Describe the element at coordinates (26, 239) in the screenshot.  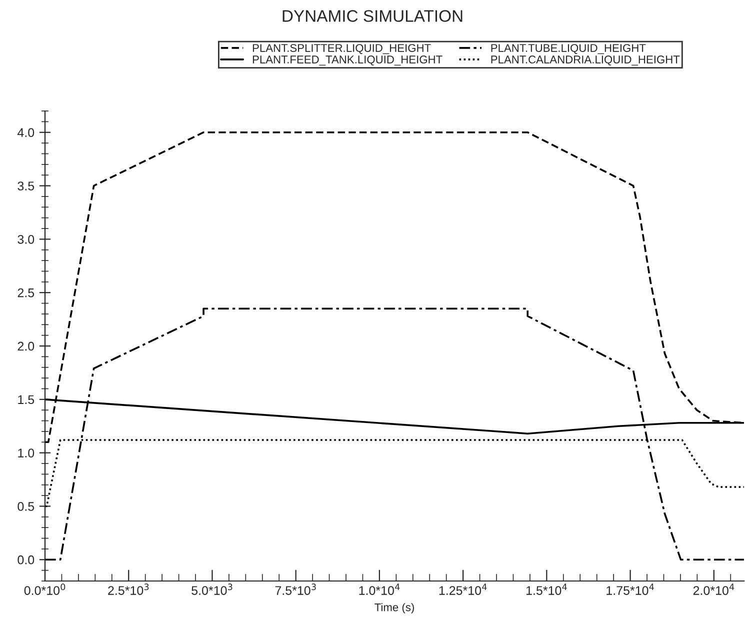
I see `y-tick-label: 3.0` at that location.